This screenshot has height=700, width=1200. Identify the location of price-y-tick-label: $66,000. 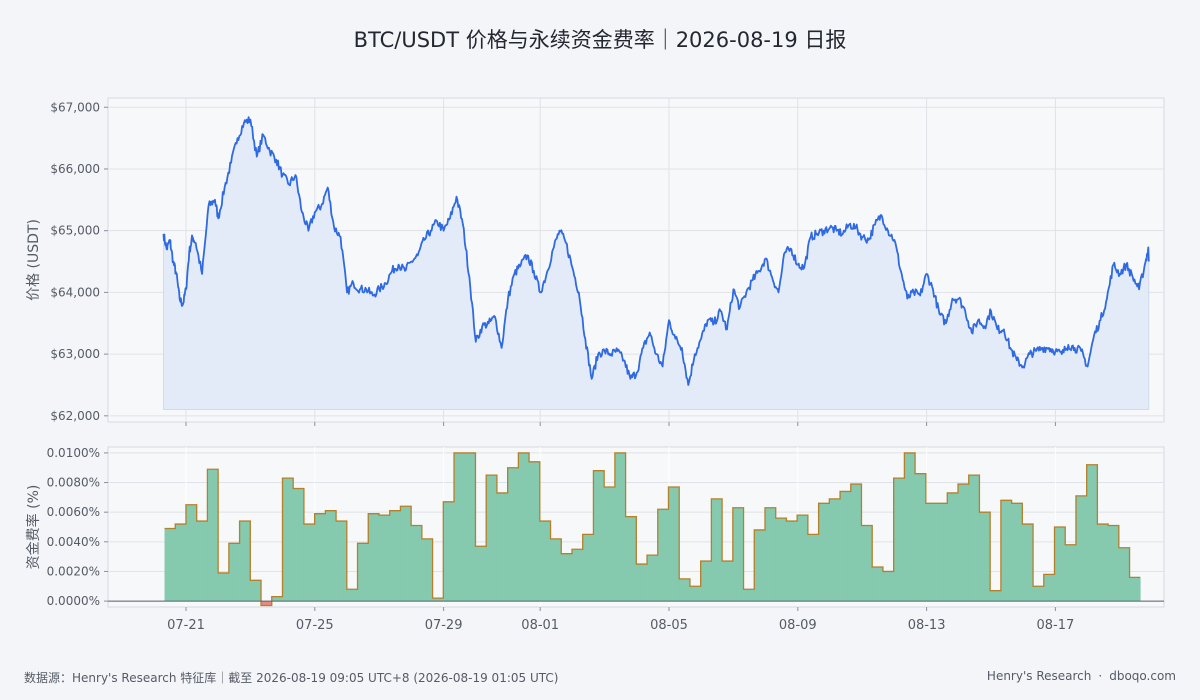
(75, 169).